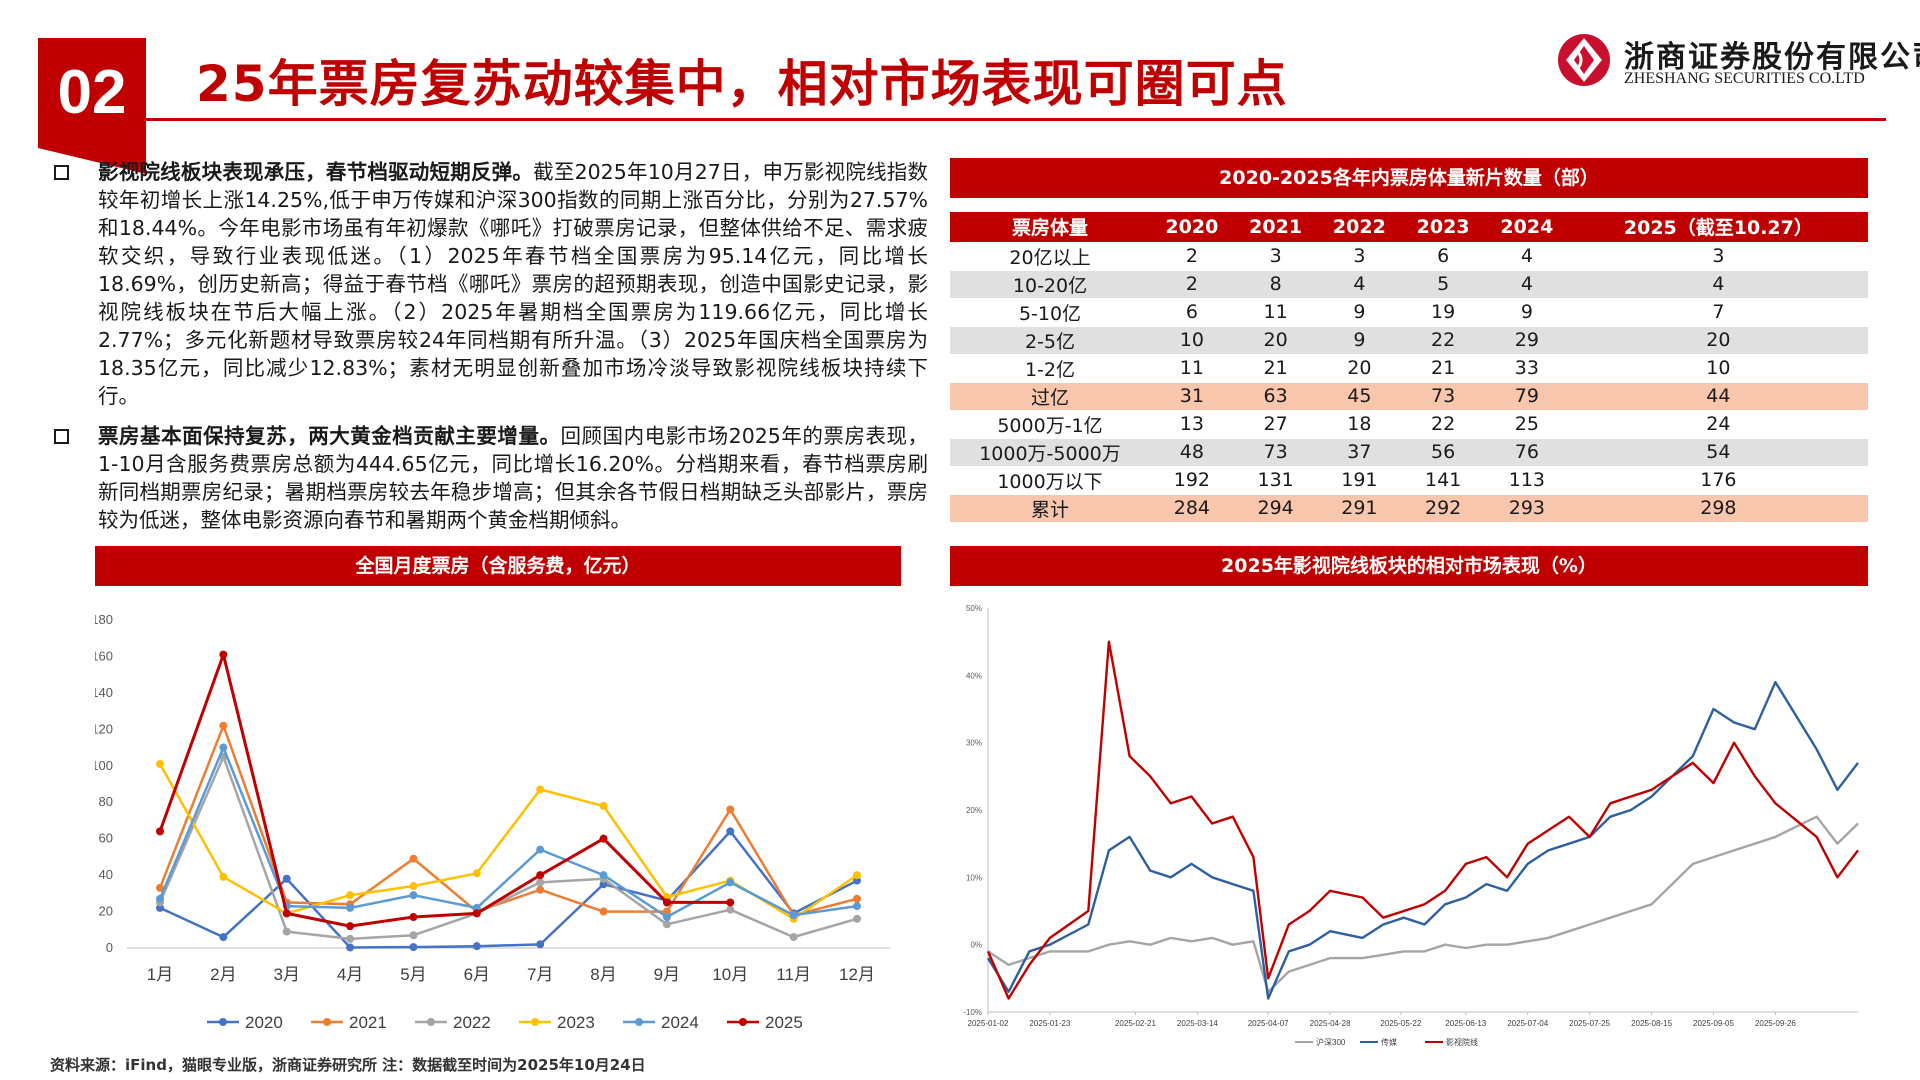 This screenshot has width=1920, height=1080. What do you see at coordinates (1718, 368) in the screenshot?
I see `value-cell: 10` at bounding box center [1718, 368].